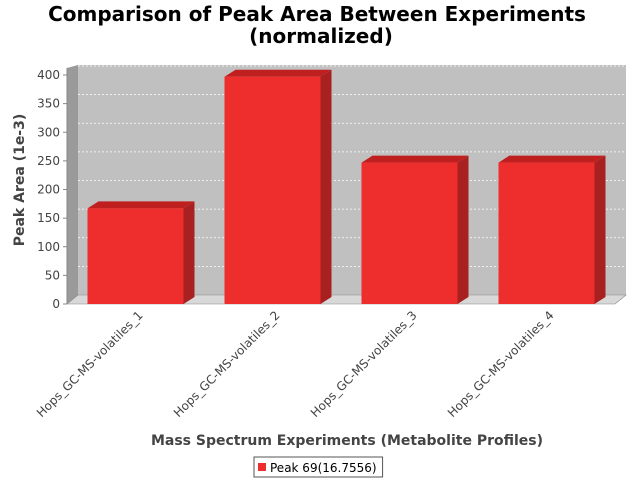 The image size is (640, 480). I want to click on y-tick-label: 100, so click(48, 247).